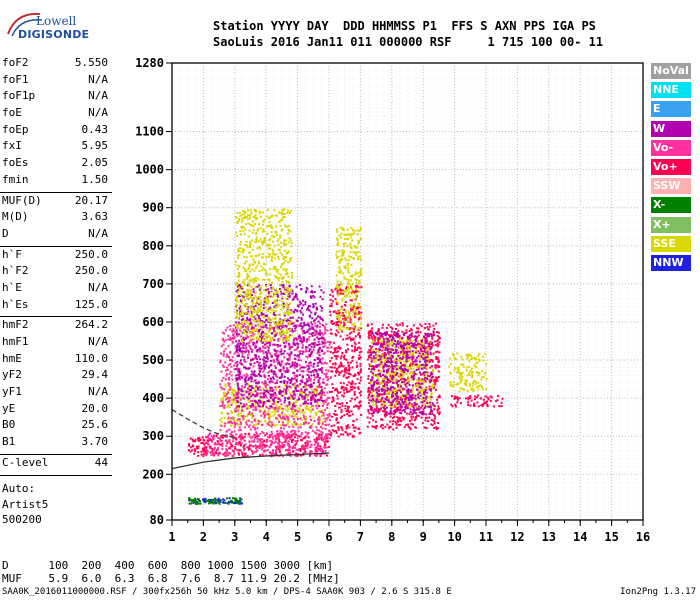 The image size is (700, 600). I want to click on auto-artist: Artist5, so click(25, 504).